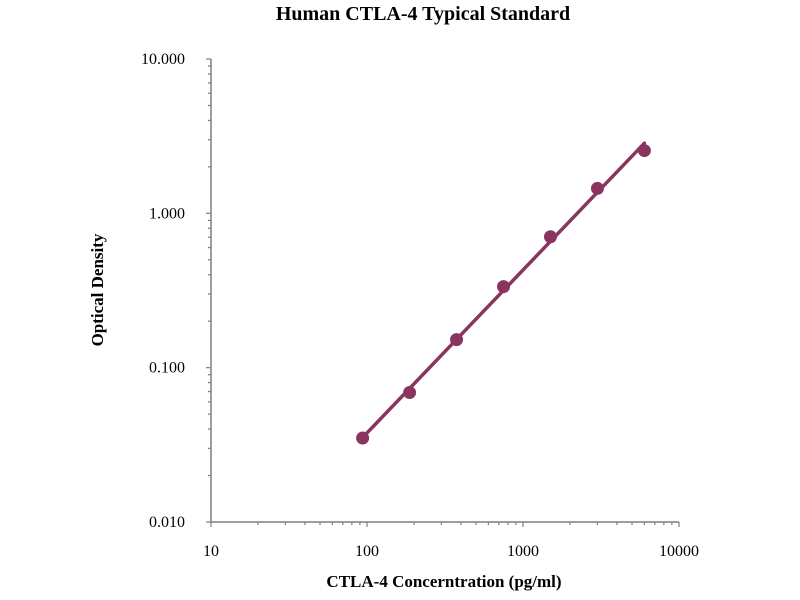  What do you see at coordinates (97, 289) in the screenshot?
I see `y-axis-label: Optical Density` at bounding box center [97, 289].